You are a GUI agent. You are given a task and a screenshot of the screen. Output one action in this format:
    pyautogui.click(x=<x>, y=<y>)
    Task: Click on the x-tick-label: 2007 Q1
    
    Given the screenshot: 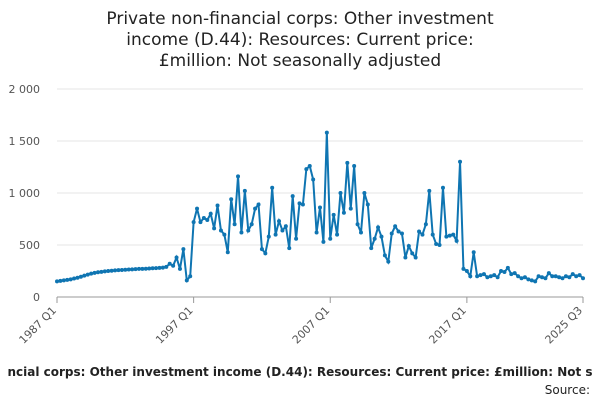 What is the action you would take?
    pyautogui.click(x=311, y=325)
    